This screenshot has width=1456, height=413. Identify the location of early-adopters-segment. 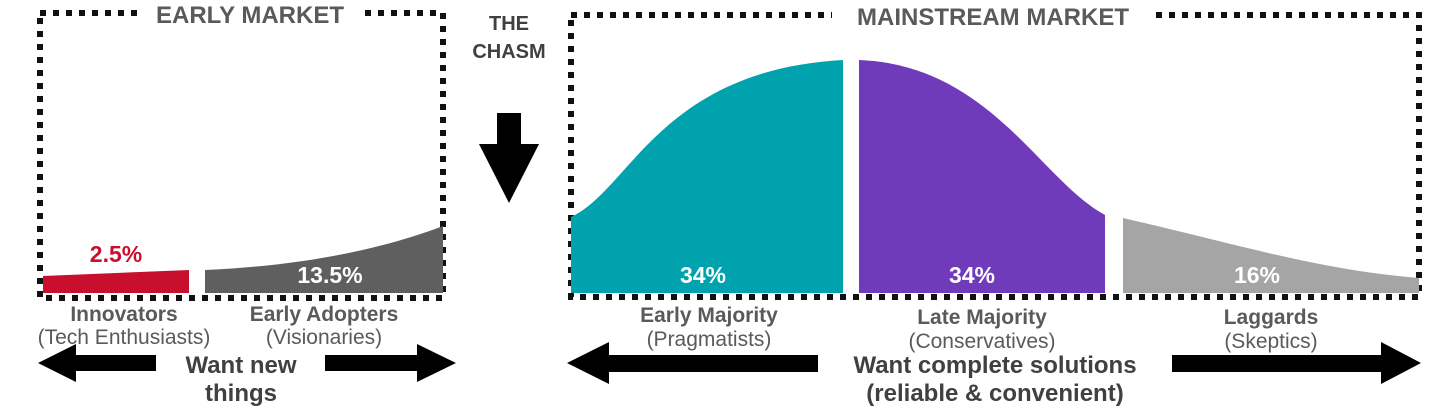
(324, 259).